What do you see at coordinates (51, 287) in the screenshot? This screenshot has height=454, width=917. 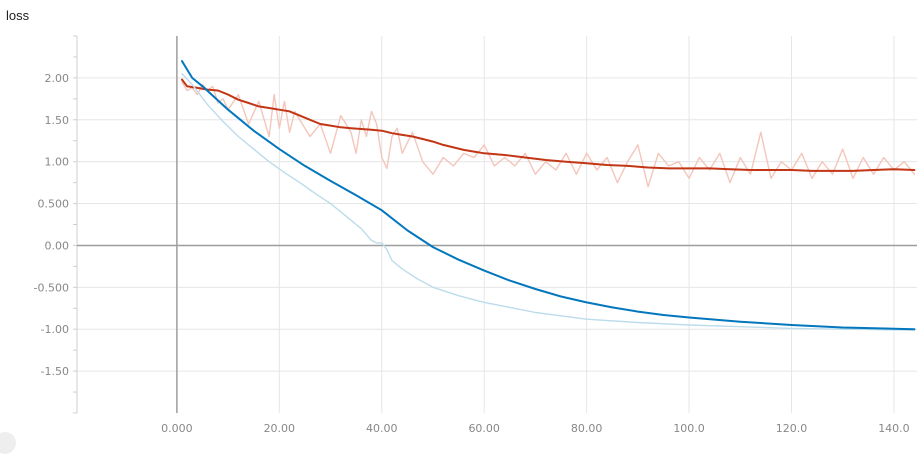 I see `y-tick-label: -0.500` at bounding box center [51, 287].